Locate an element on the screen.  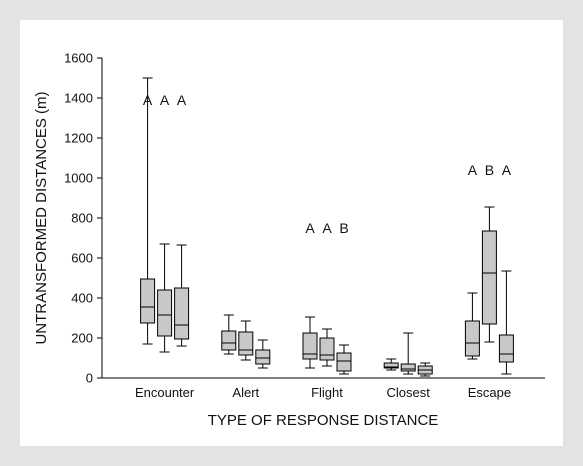
y-tick-label: 800 is located at coordinates (82, 218).